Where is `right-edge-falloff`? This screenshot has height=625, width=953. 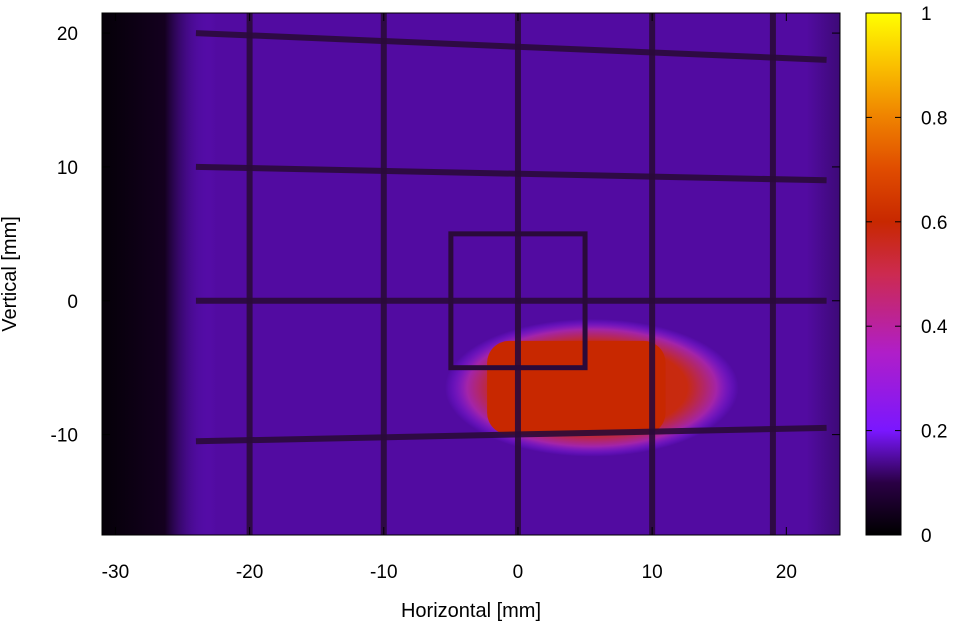
right-edge-falloff is located at coordinates (823, 274).